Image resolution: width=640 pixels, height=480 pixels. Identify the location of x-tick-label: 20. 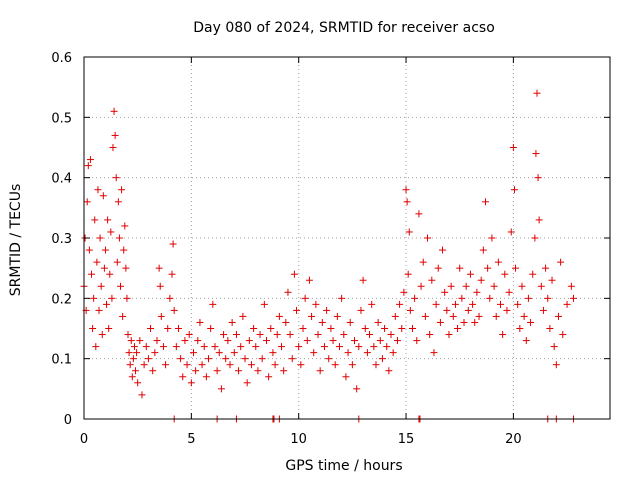
(513, 439).